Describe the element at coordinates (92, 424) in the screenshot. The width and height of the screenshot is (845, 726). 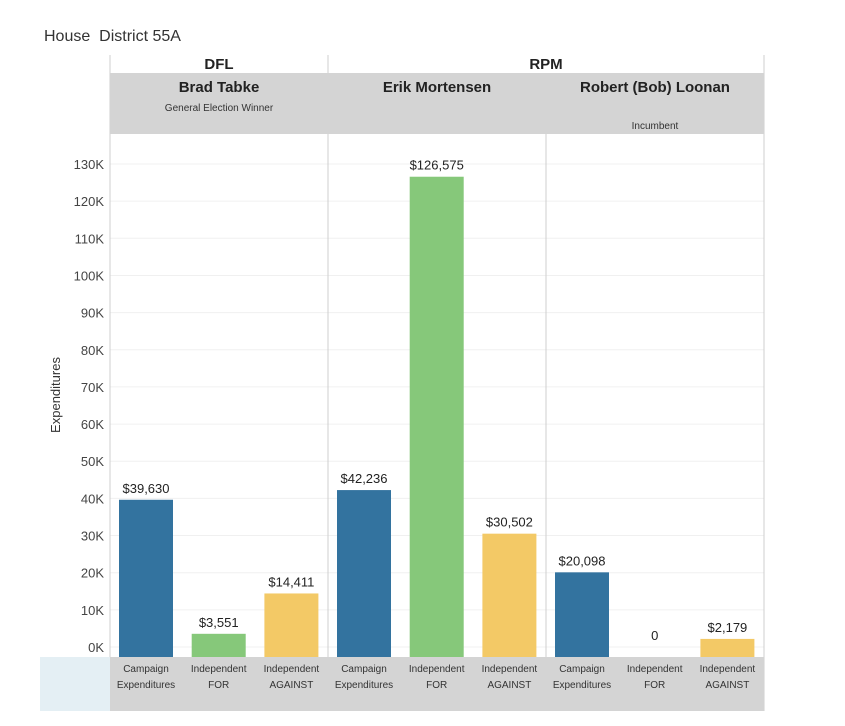
I see `y-tick-label: 60K` at that location.